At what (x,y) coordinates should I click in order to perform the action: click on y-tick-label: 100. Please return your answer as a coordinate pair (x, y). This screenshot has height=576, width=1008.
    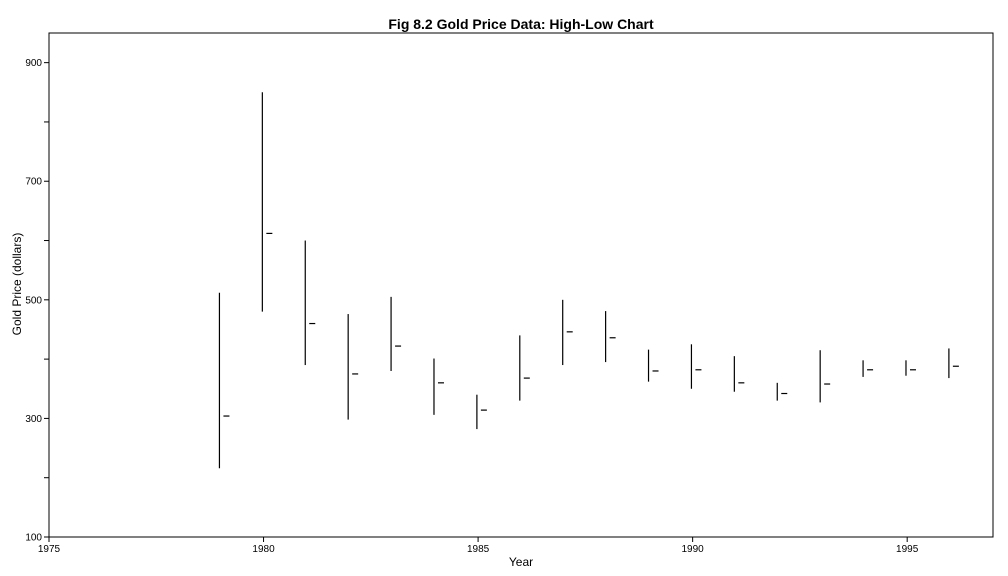
    Looking at the image, I should click on (33, 538).